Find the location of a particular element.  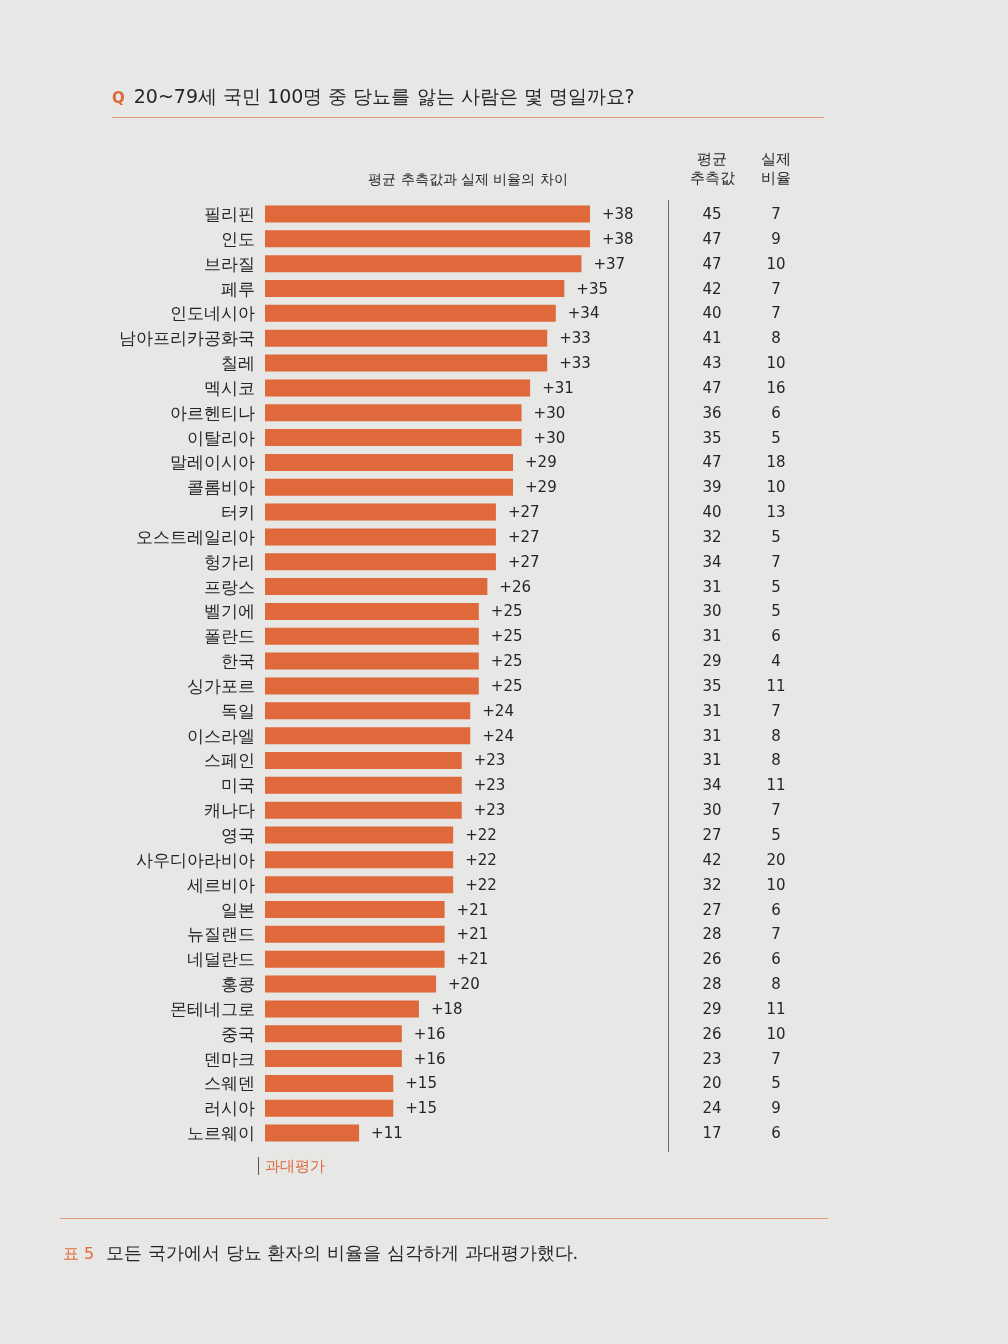

y-tick-label: 이탈리아 is located at coordinates (221, 437).